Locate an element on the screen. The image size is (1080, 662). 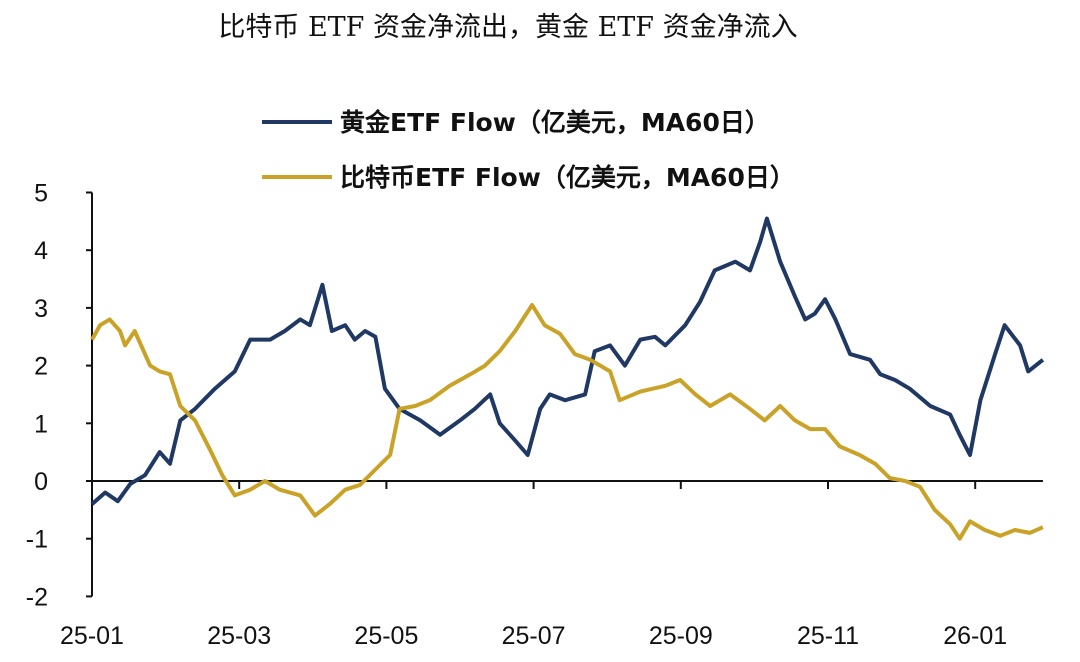
x-tick-label: 26-01 is located at coordinates (975, 636).